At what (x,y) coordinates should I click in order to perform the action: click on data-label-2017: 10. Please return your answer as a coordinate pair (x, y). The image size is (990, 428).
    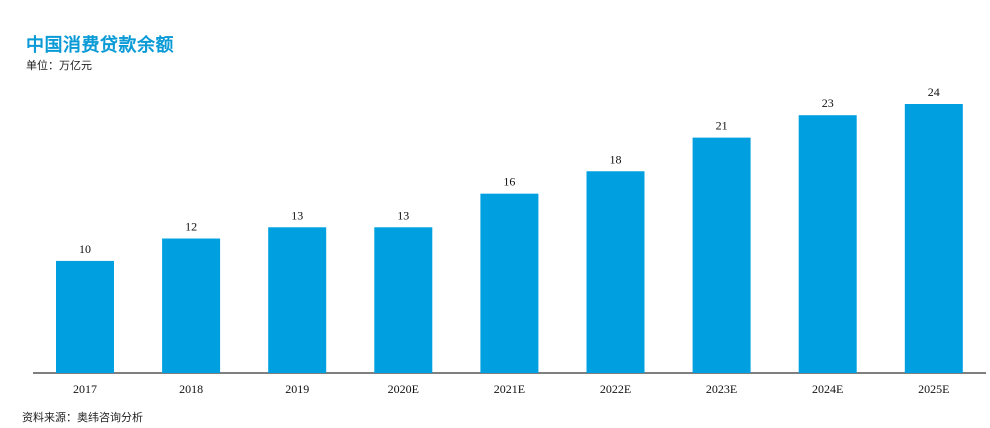
    Looking at the image, I should click on (85, 249).